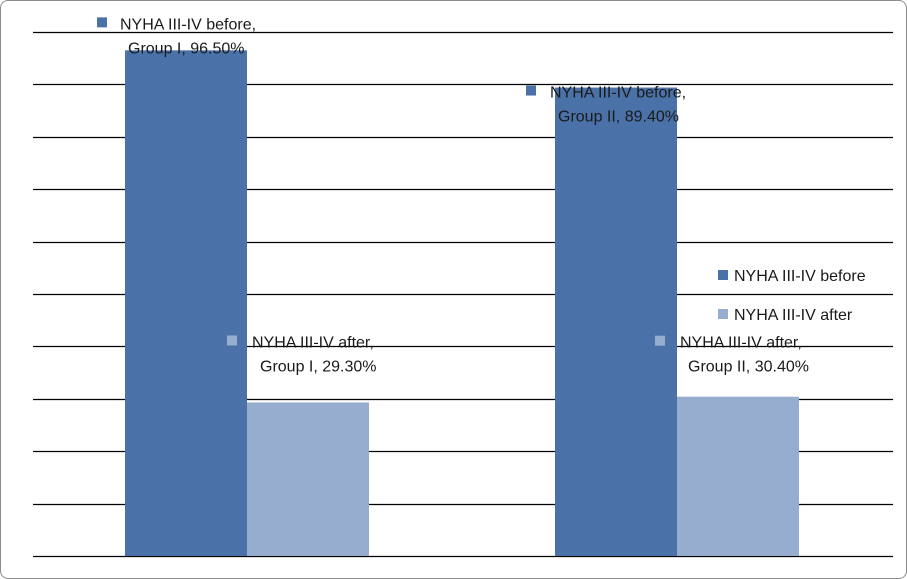 The height and width of the screenshot is (579, 907). I want to click on data-label: Group II, 30.40%, so click(748, 367).